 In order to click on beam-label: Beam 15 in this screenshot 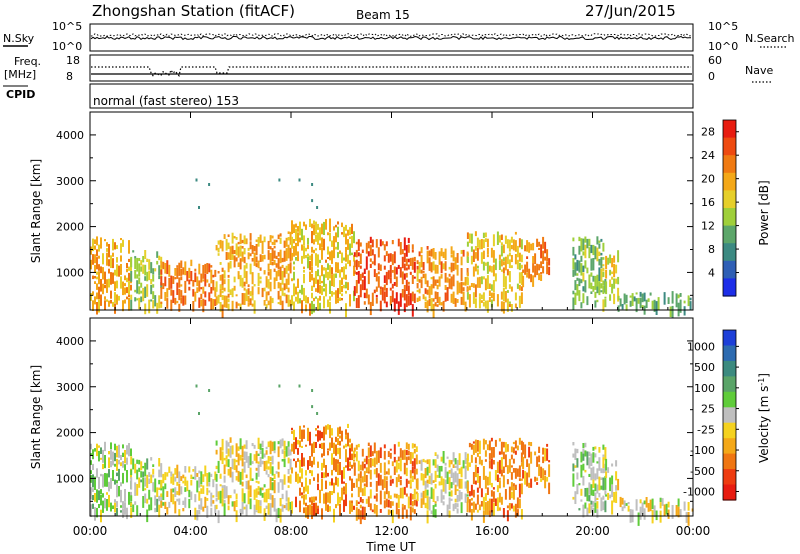, I will do `click(383, 15)`.